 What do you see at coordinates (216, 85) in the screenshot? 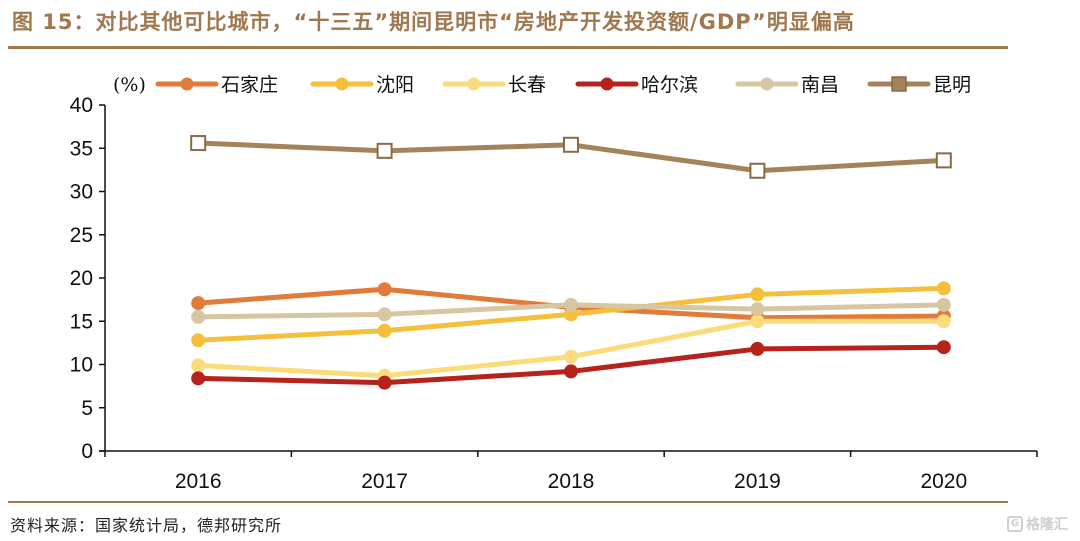
I see `legend-item: 石家庄` at bounding box center [216, 85].